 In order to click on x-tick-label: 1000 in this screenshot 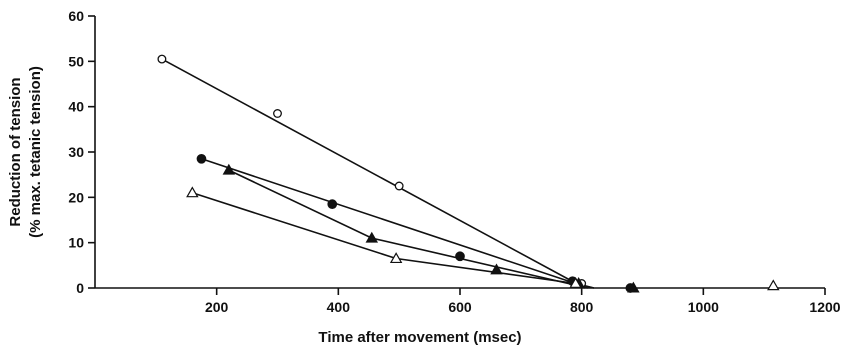, I will do `click(703, 307)`.